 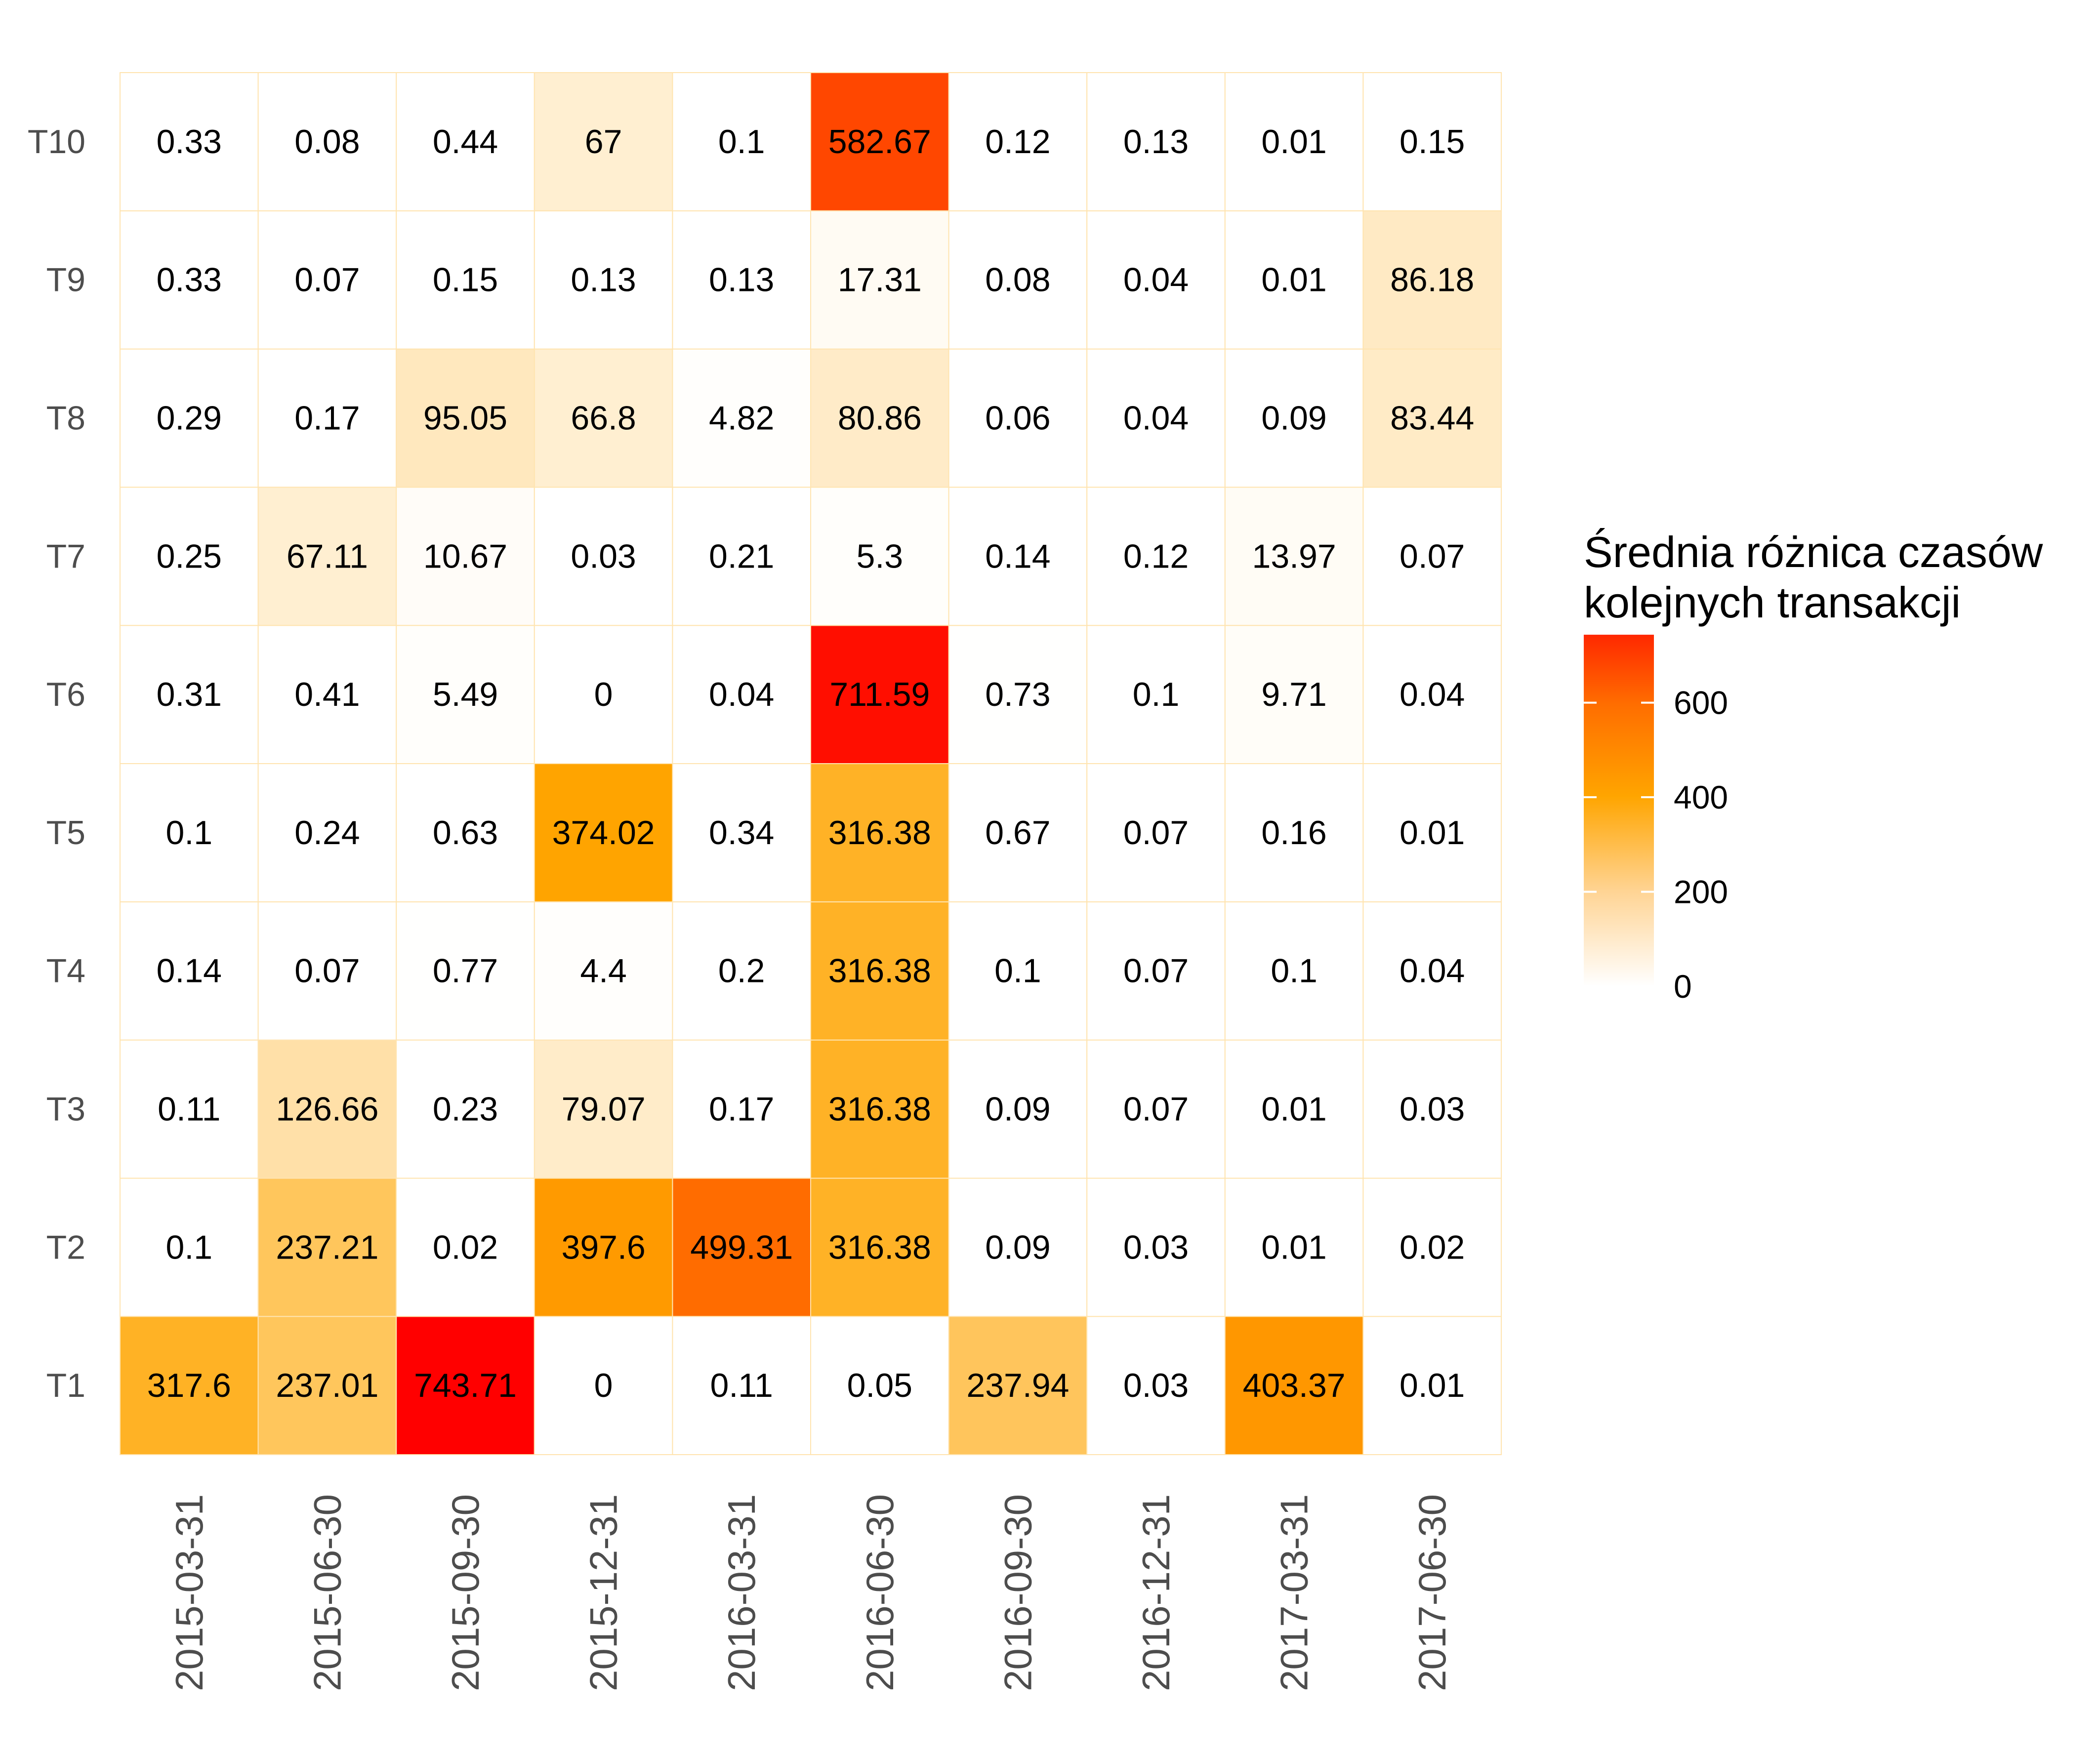 What do you see at coordinates (880, 1592) in the screenshot?
I see `x-tick-label: 2016-06-30` at bounding box center [880, 1592].